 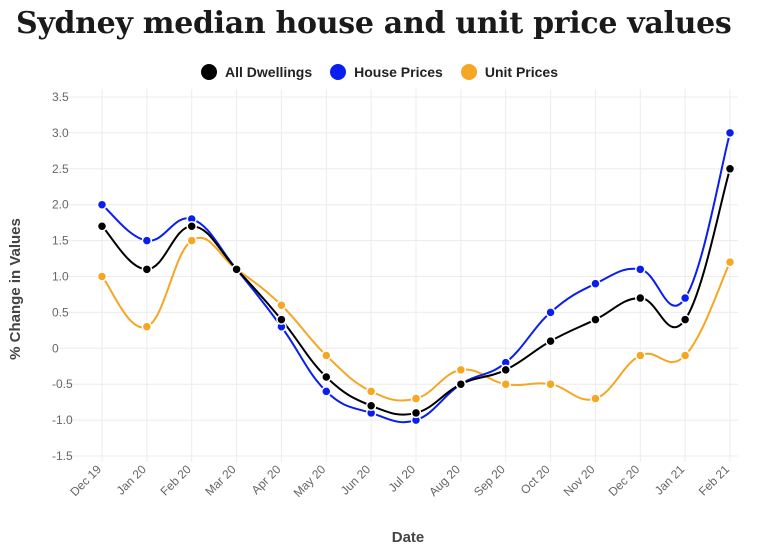 What do you see at coordinates (266, 479) in the screenshot?
I see `x-tick-label: Apr 20` at bounding box center [266, 479].